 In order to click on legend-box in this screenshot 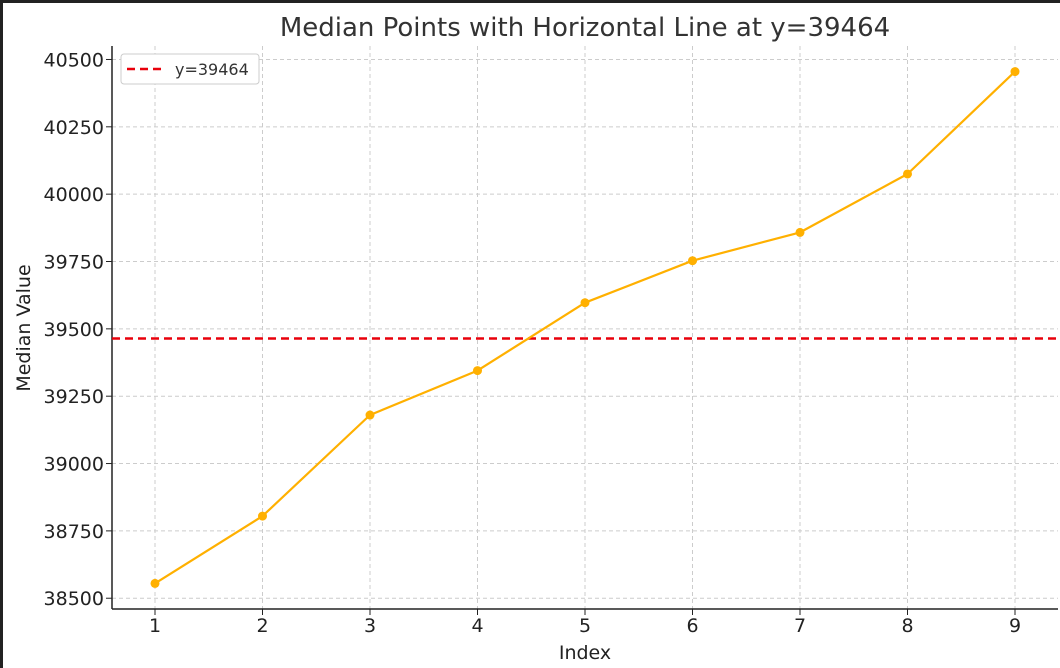, I will do `click(190, 69)`.